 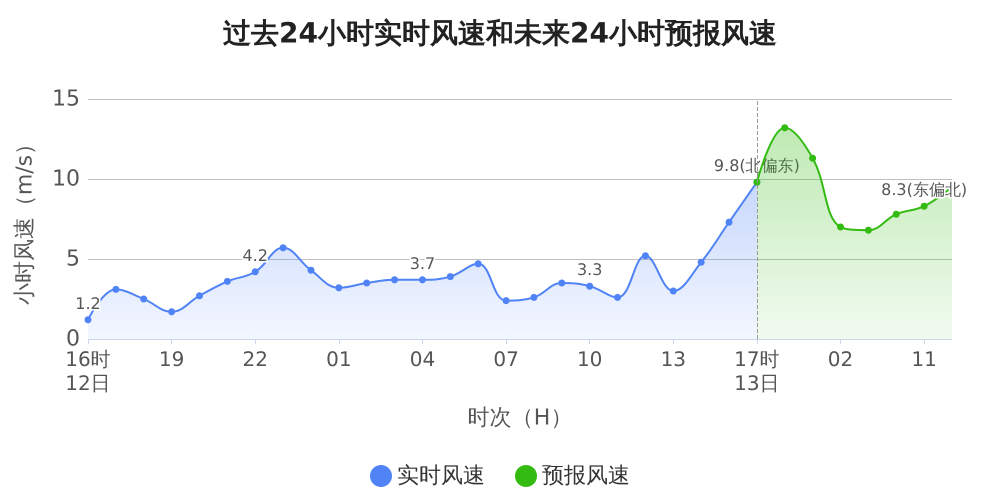 What do you see at coordinates (339, 359) in the screenshot?
I see `x-tick-label: 01` at bounding box center [339, 359].